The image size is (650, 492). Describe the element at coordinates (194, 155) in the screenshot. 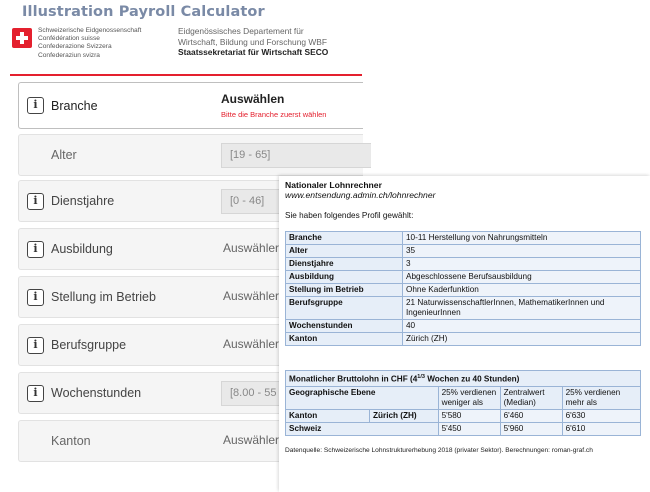

I see `field-alter: Alter [19 - 65]` at that location.